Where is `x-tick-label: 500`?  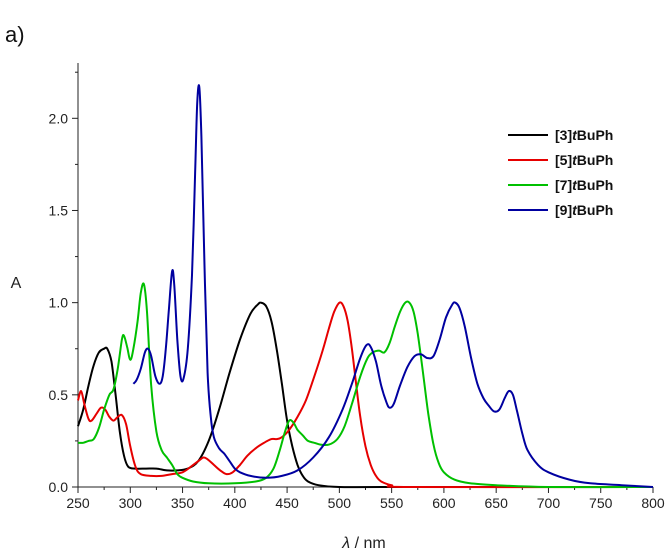 x-tick-label: 500 is located at coordinates (340, 503).